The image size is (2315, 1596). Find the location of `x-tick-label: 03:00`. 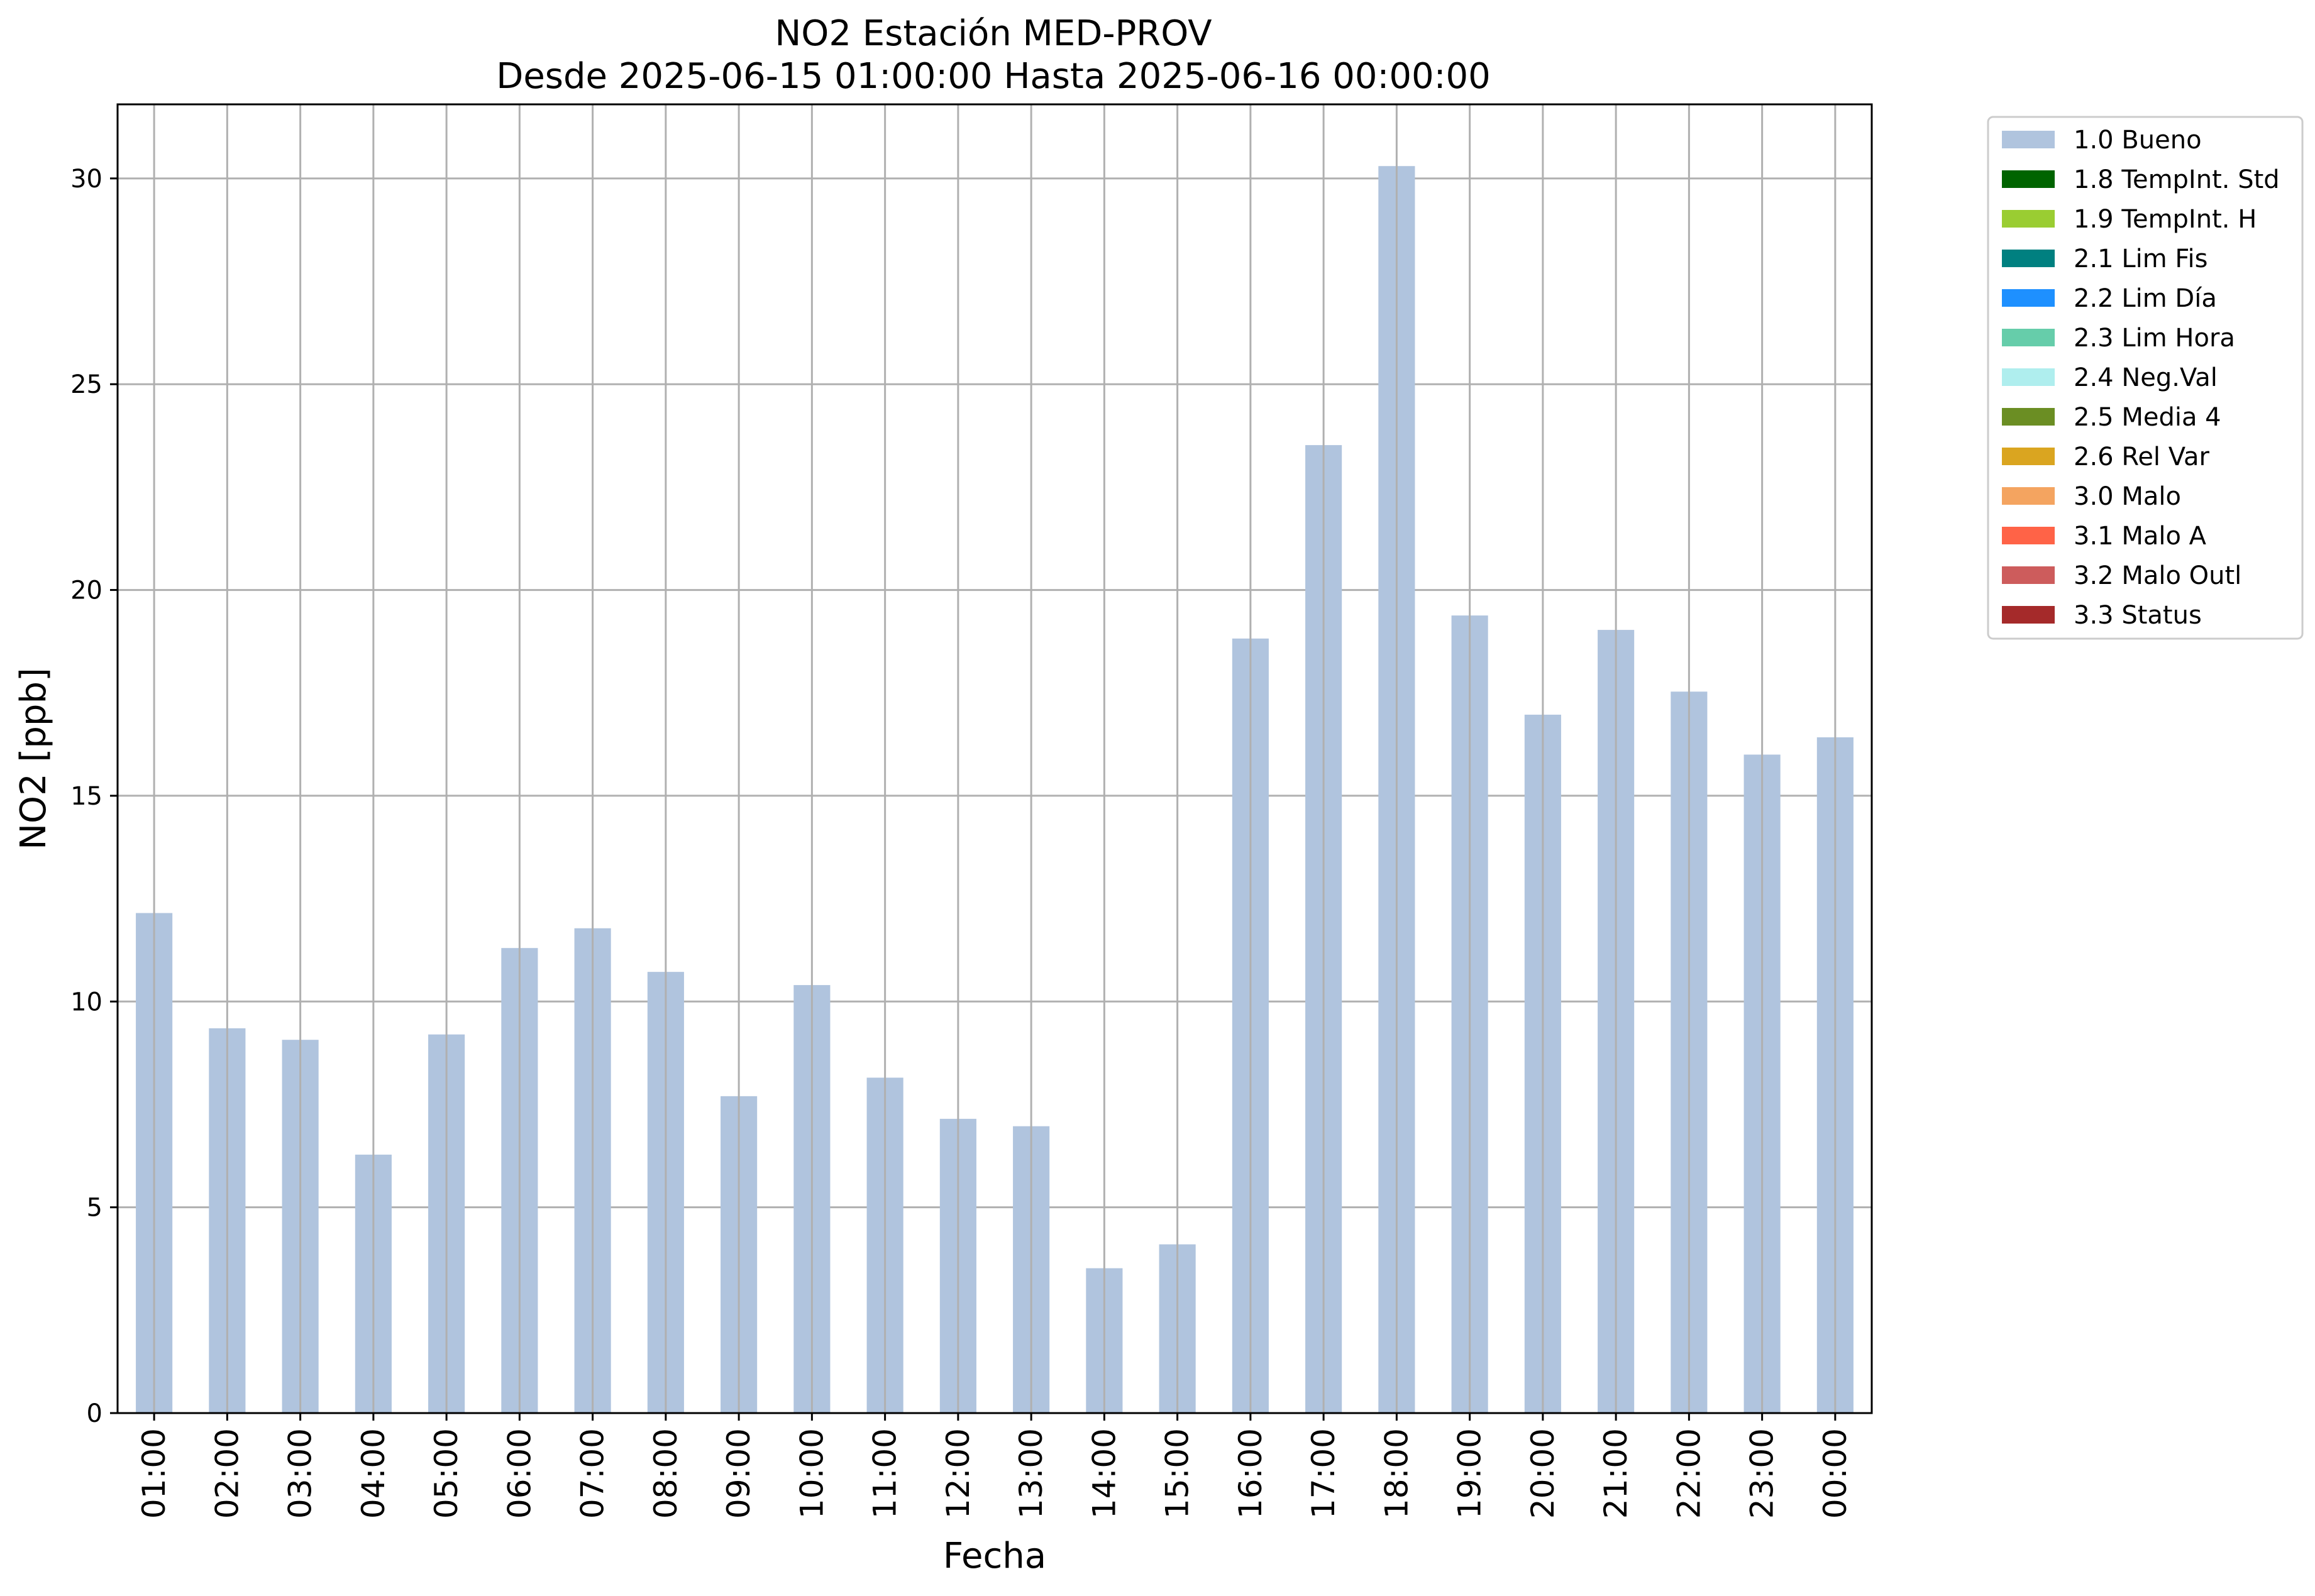

x-tick-label: 03:00 is located at coordinates (300, 1473).